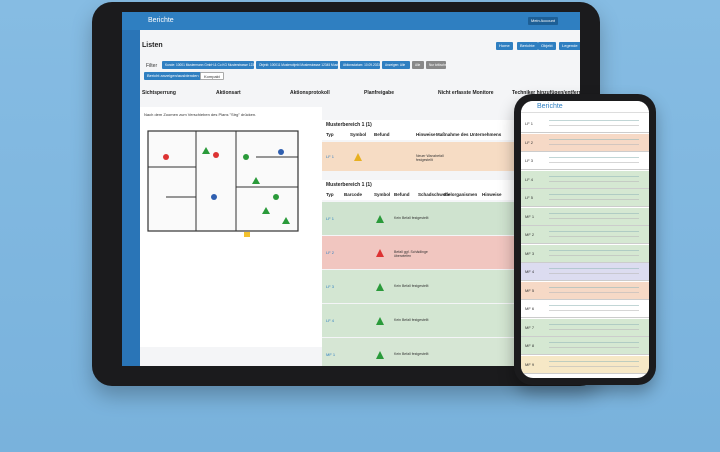 The width and height of the screenshot is (720, 452). Describe the element at coordinates (529, 160) in the screenshot. I see `phone-row-type: LF 3` at that location.